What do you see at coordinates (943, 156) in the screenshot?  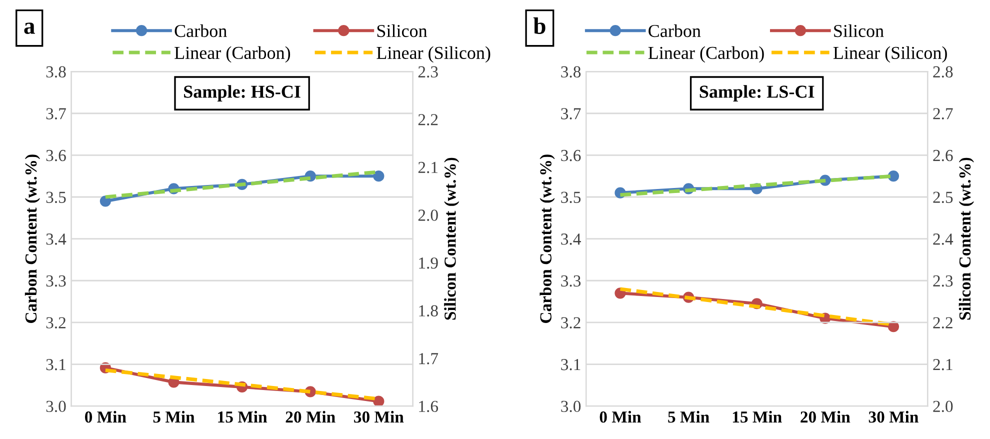 I see `y2-tick-label: 2.6` at bounding box center [943, 156].